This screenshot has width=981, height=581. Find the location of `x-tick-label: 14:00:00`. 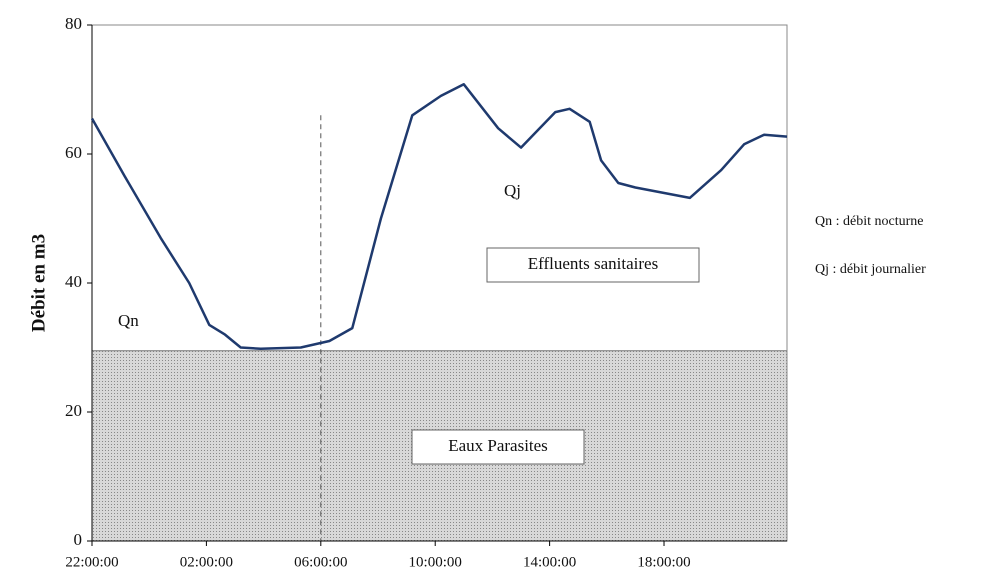

x-tick-label: 14:00:00 is located at coordinates (549, 562).